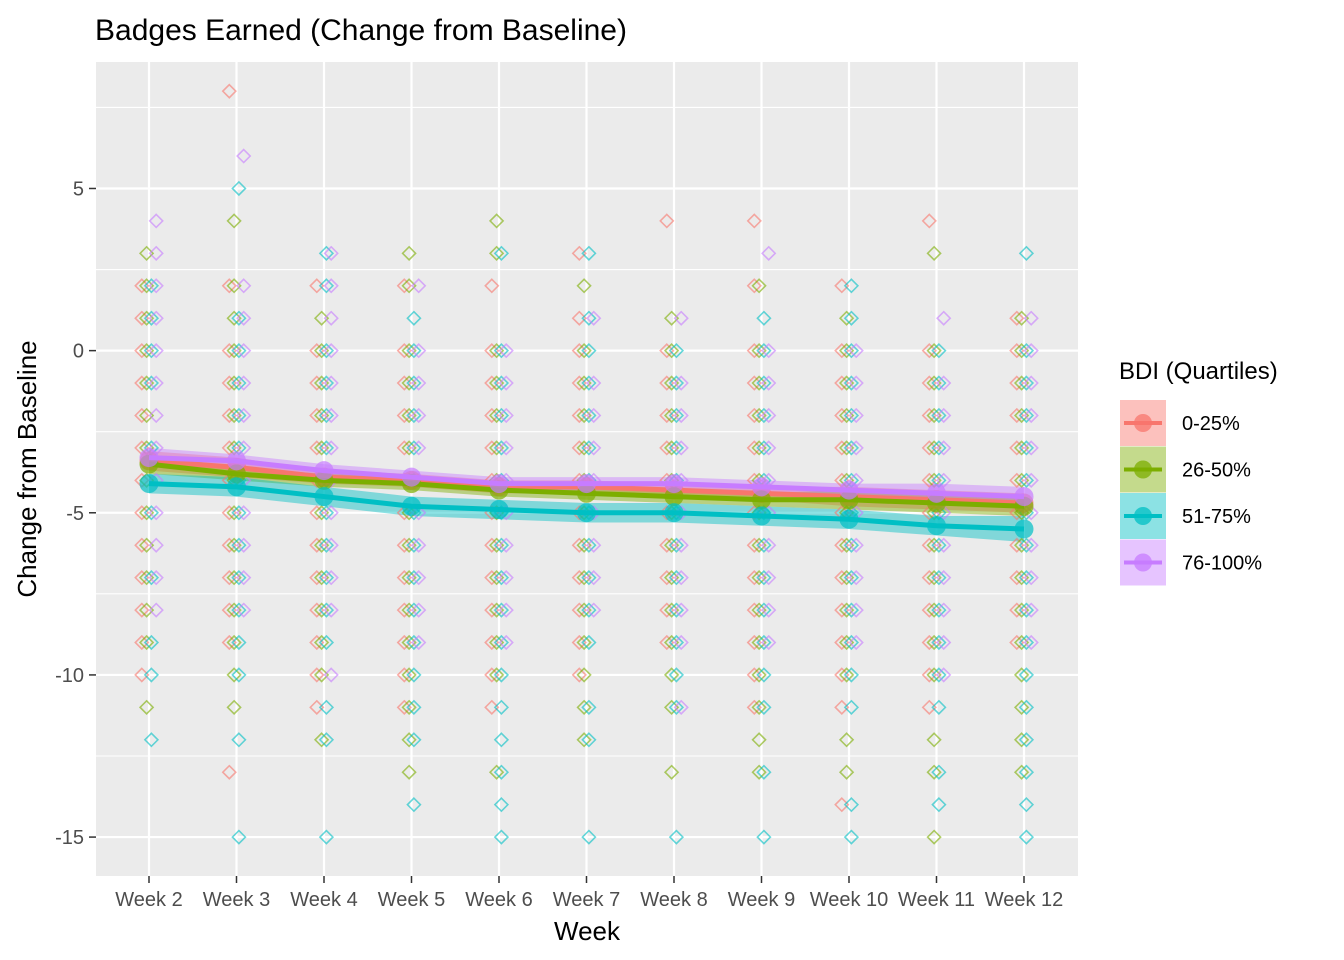 This screenshot has width=1344, height=960. Describe the element at coordinates (236, 900) in the screenshot. I see `x-tick-label: Week 3` at that location.